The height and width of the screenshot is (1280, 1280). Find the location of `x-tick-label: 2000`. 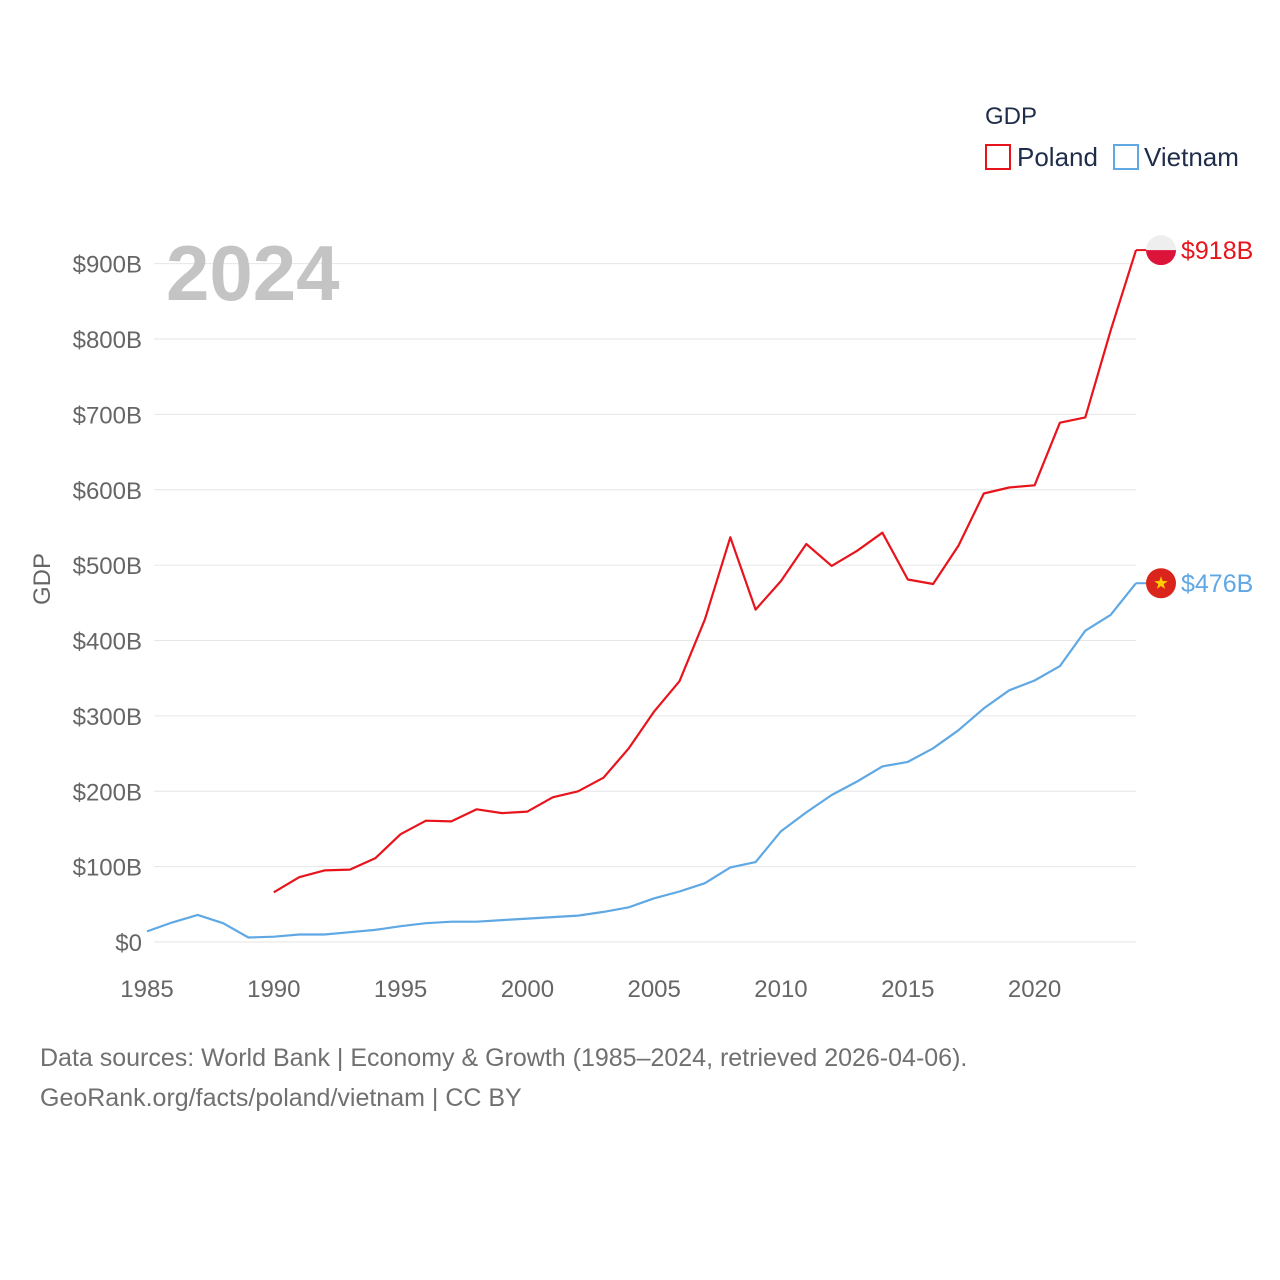

x-tick-label: 2000 is located at coordinates (527, 989).